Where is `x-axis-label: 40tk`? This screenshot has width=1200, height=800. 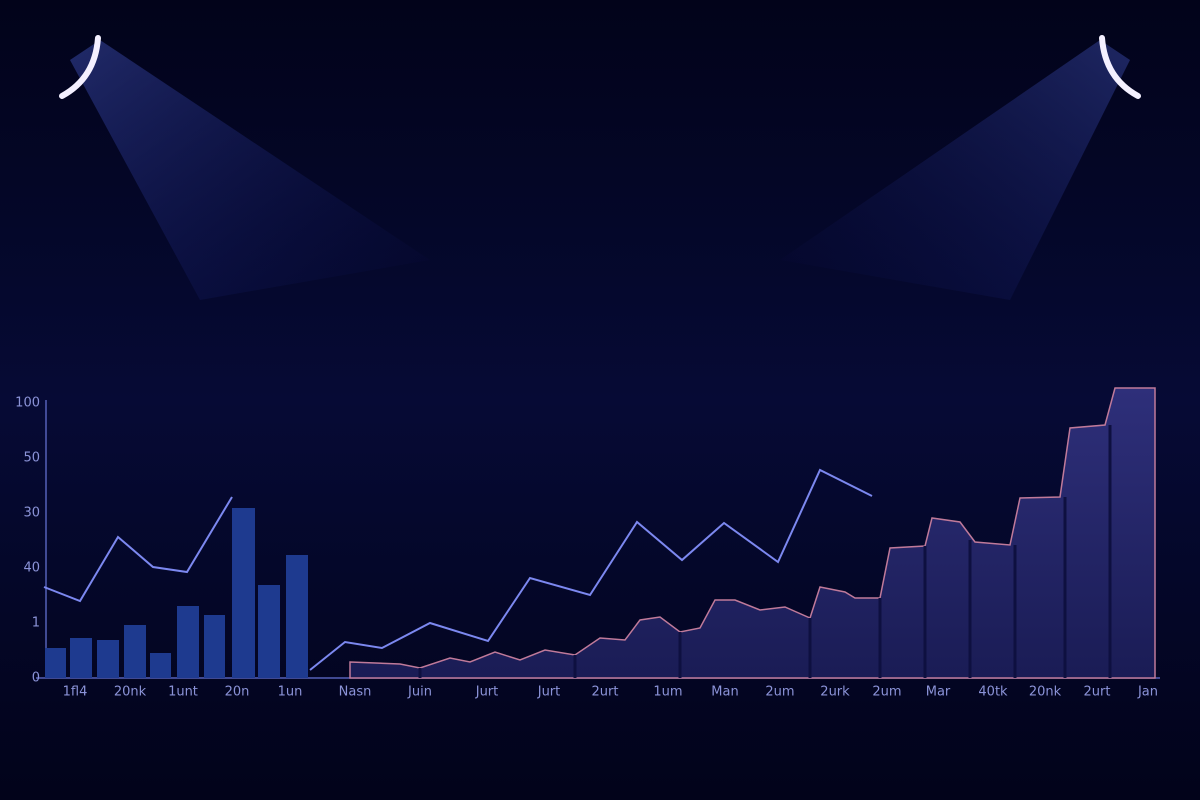
x-axis-label: 40tk is located at coordinates (993, 692).